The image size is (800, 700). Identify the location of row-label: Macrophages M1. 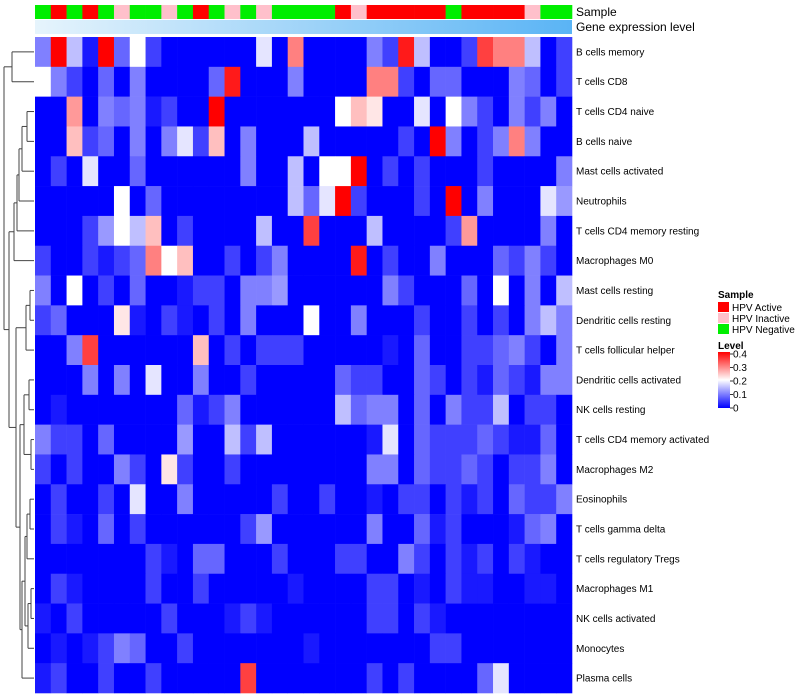
(615, 589).